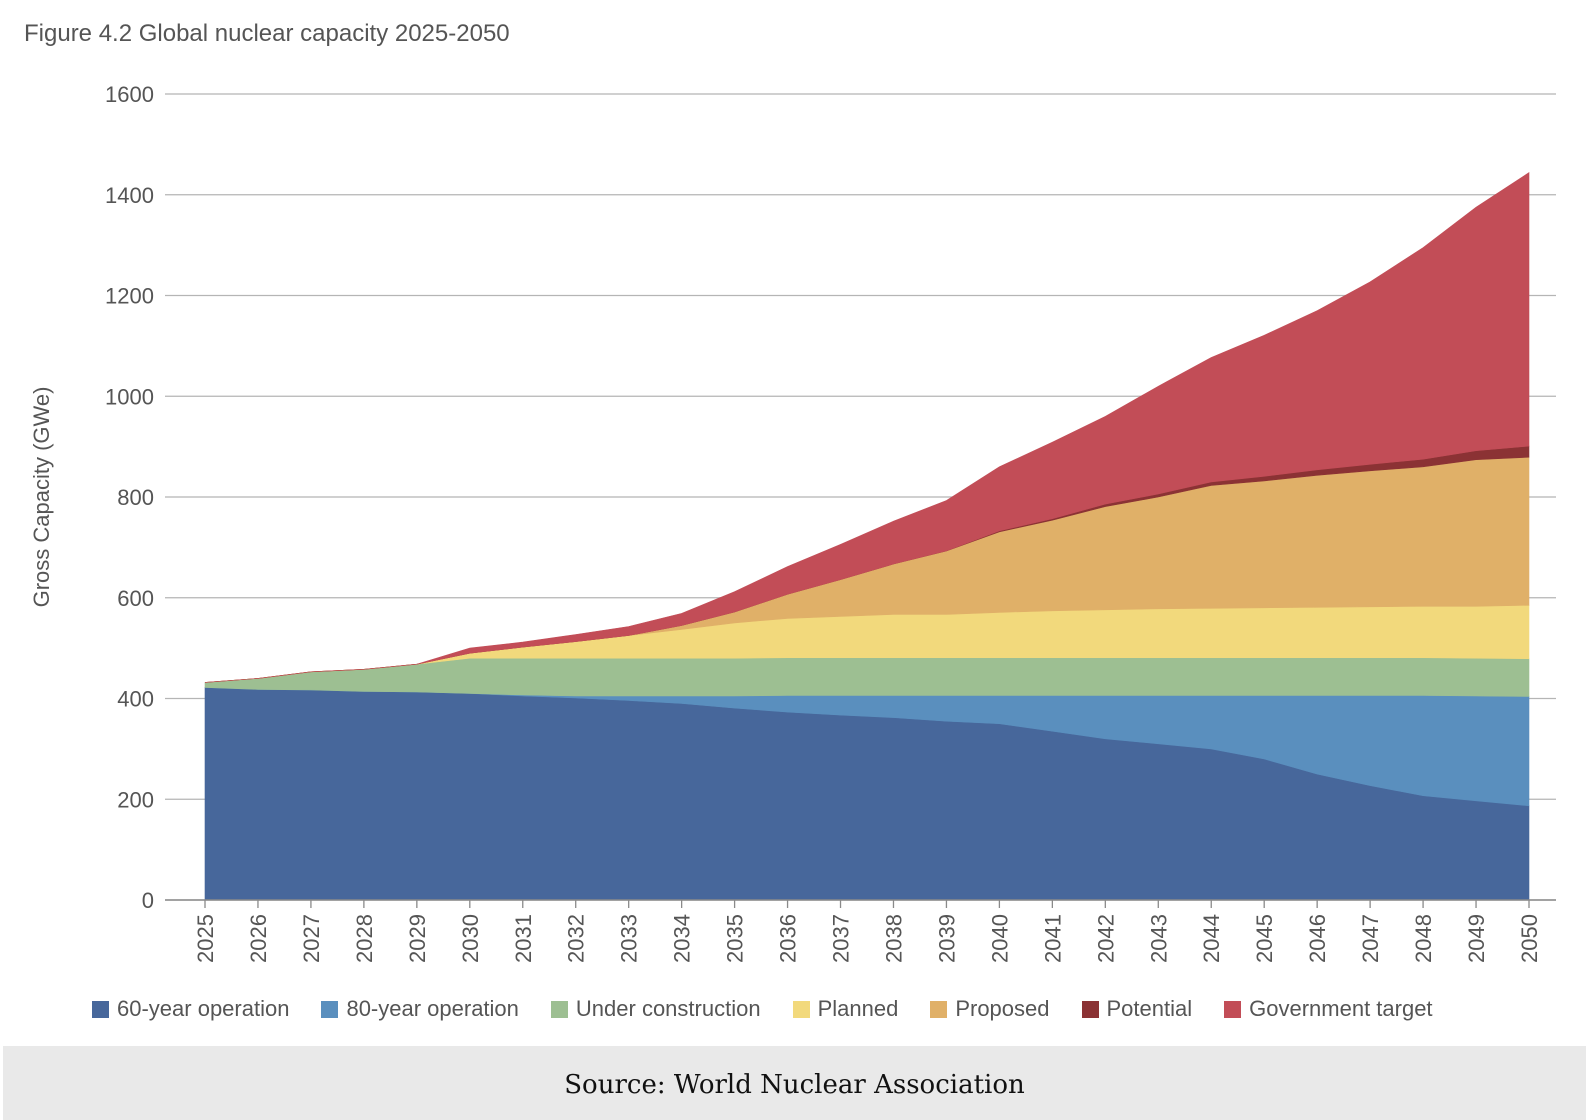  What do you see at coordinates (1105, 938) in the screenshot?
I see `x-tick-label: 2042` at bounding box center [1105, 938].